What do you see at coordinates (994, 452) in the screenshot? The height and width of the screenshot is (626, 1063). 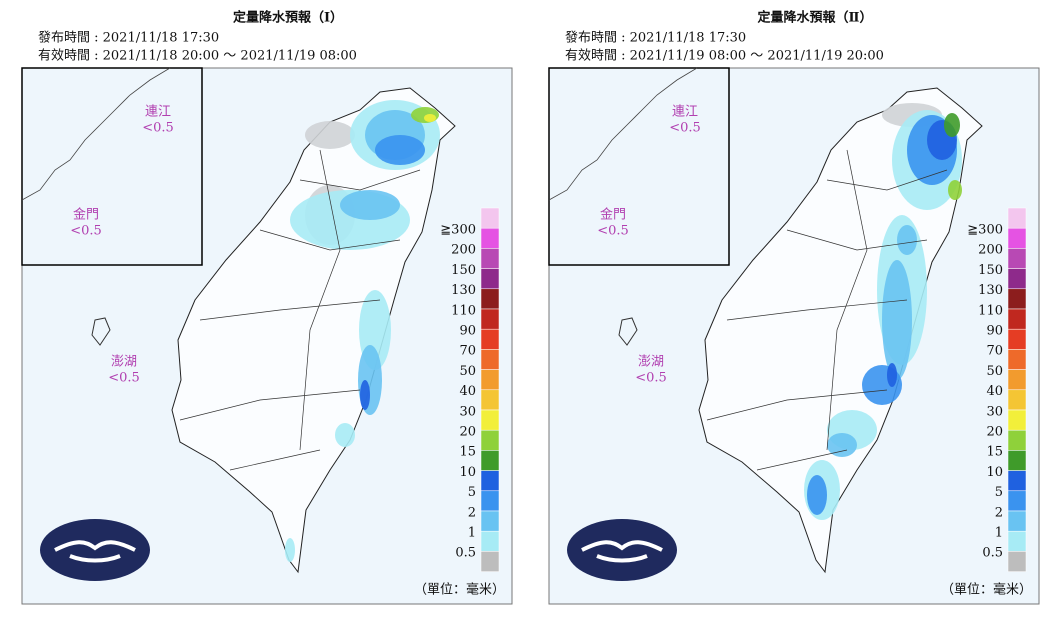 I see `legend-label: 15` at bounding box center [994, 452].